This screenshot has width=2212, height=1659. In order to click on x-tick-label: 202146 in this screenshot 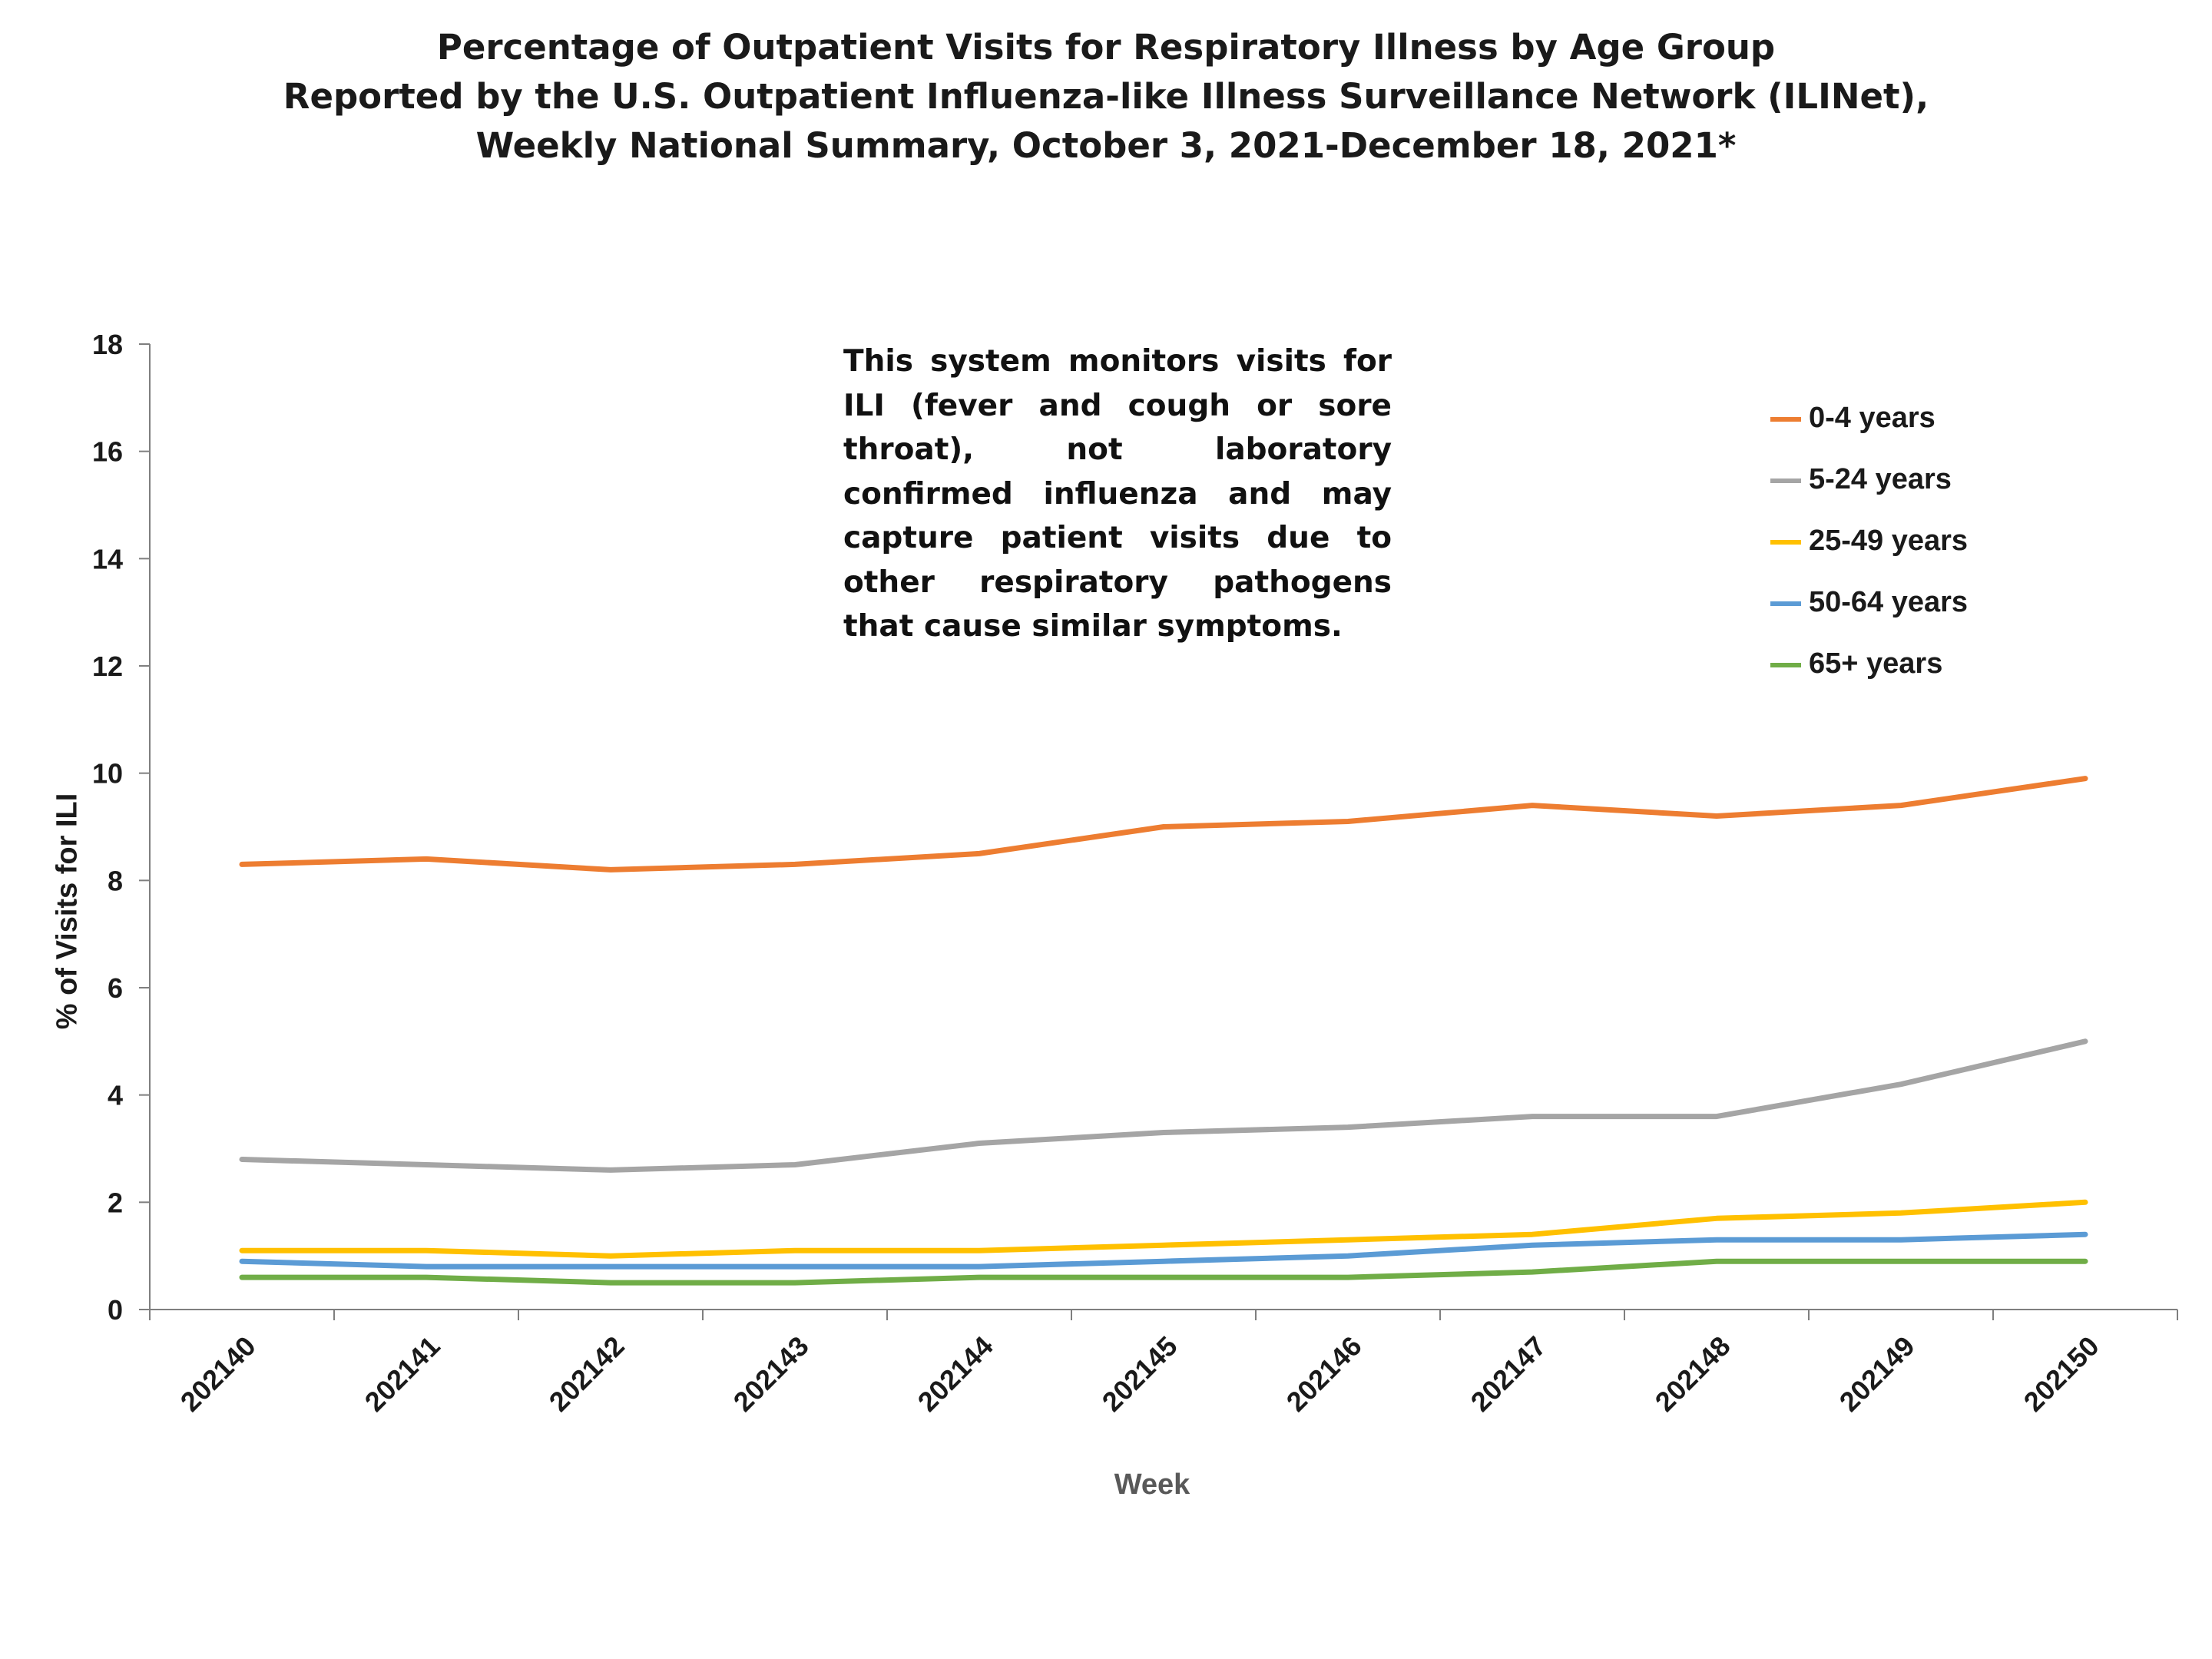, I will do `click(1324, 1374)`.